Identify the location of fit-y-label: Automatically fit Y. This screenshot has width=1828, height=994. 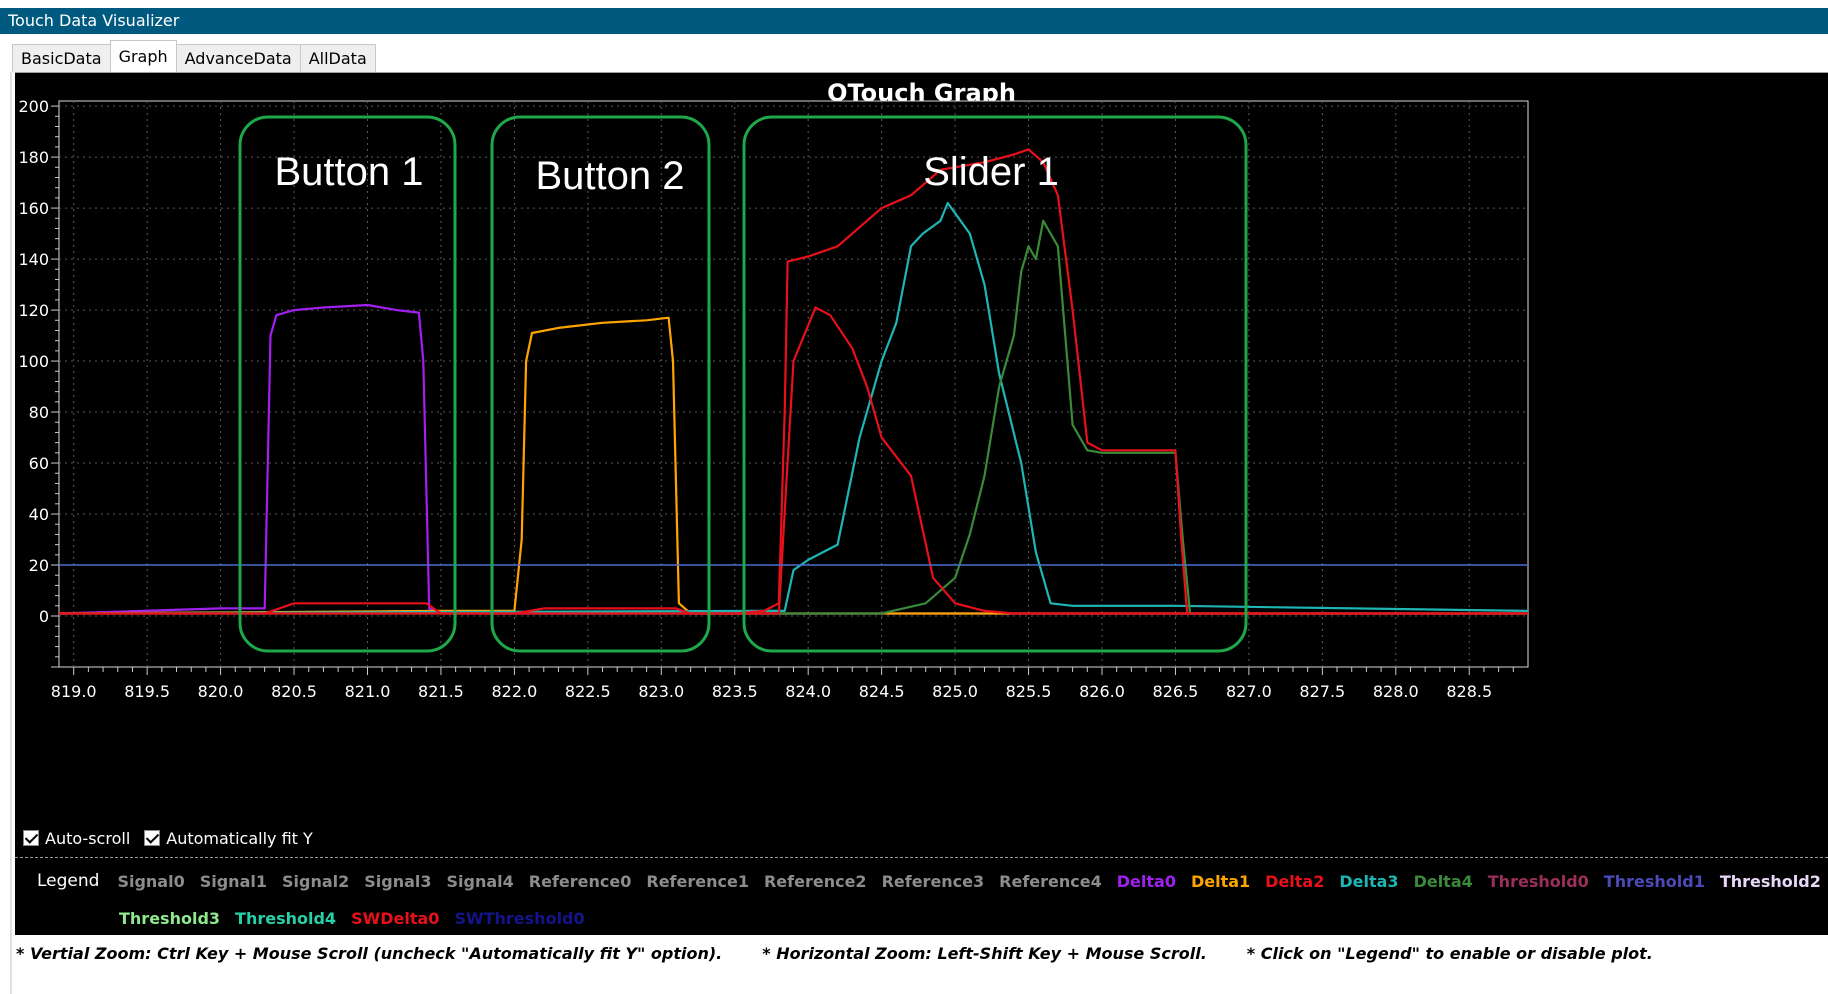
(239, 838).